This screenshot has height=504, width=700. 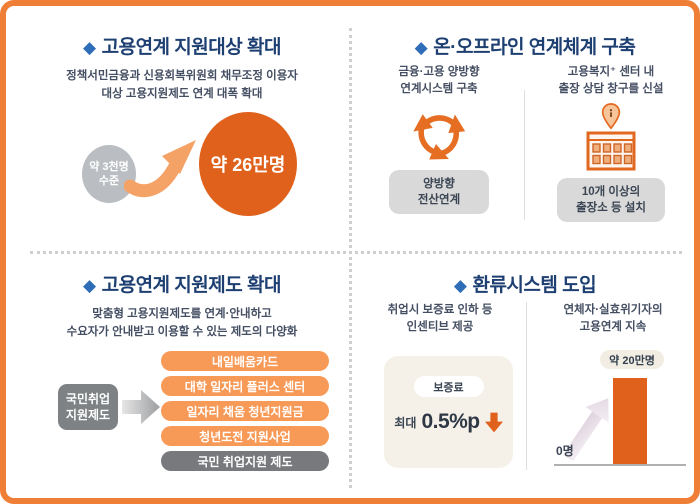 I want to click on before-count-line: 약 3천명, so click(x=109, y=166).